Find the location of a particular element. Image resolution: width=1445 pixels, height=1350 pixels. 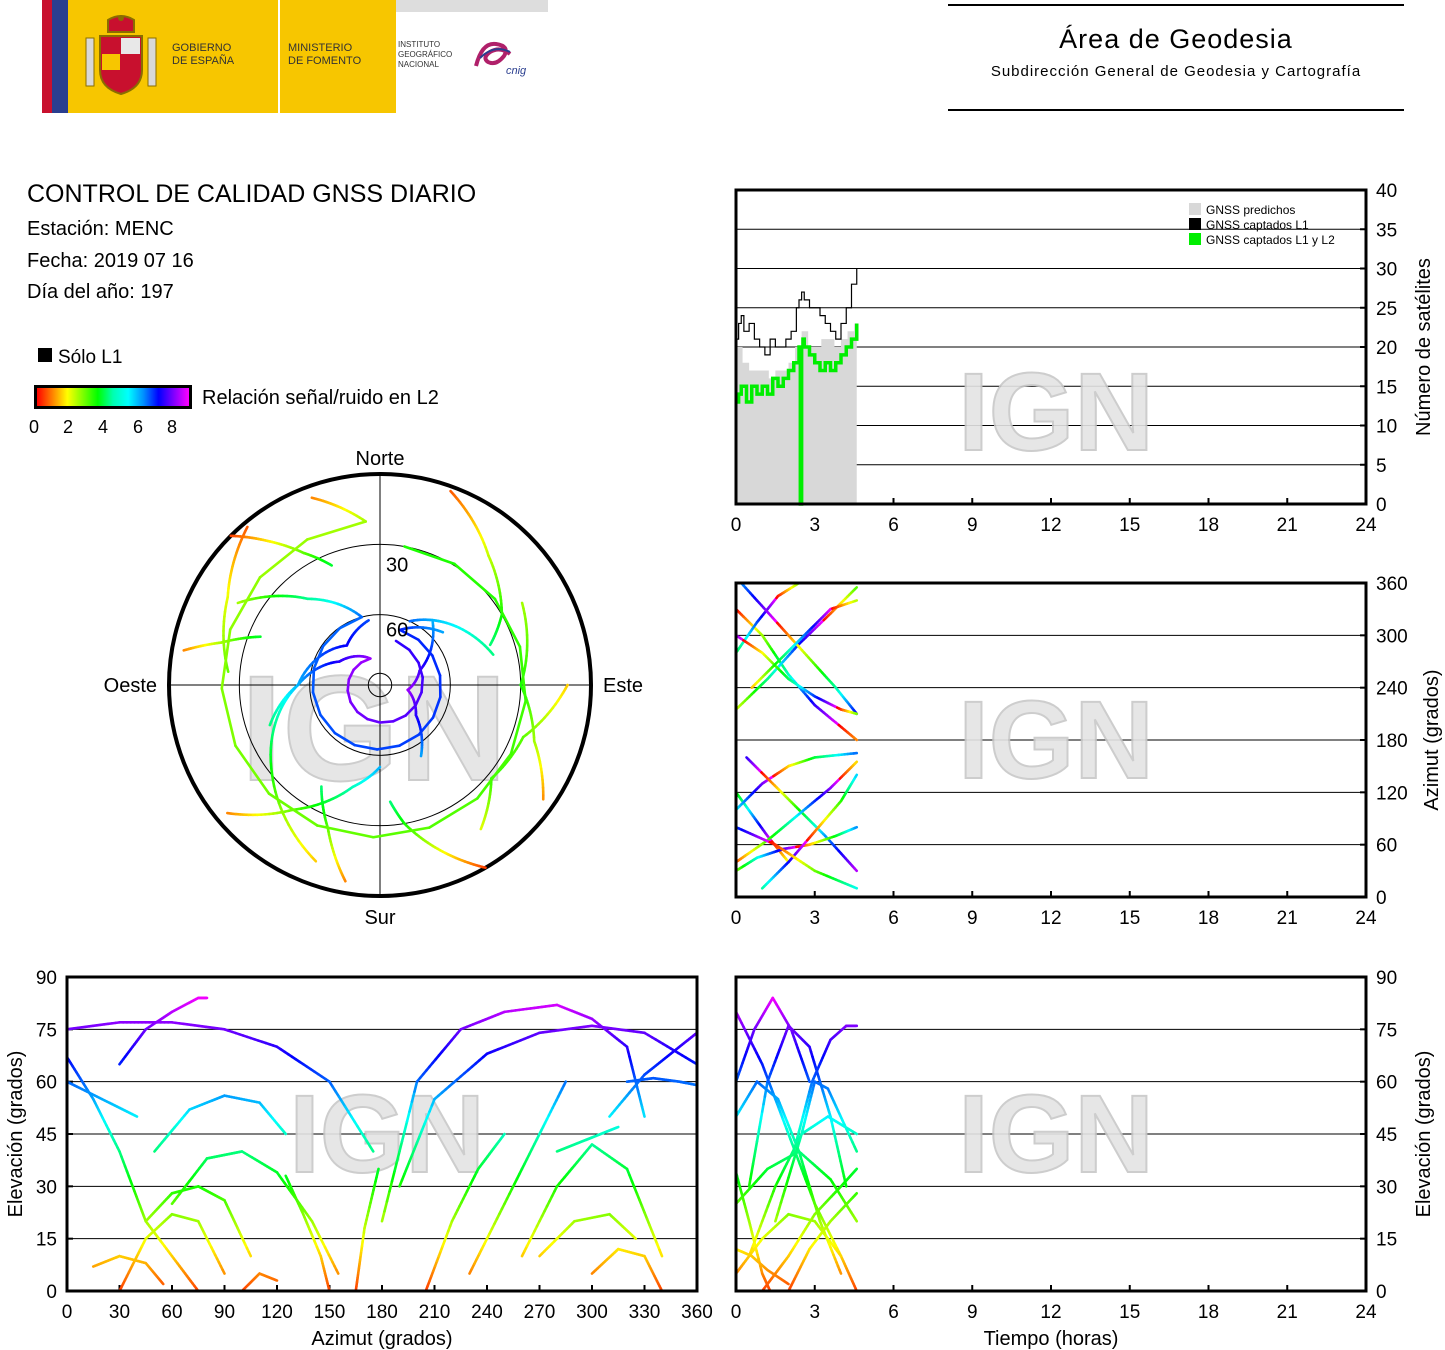

x-tick-label: 6 is located at coordinates (893, 525).